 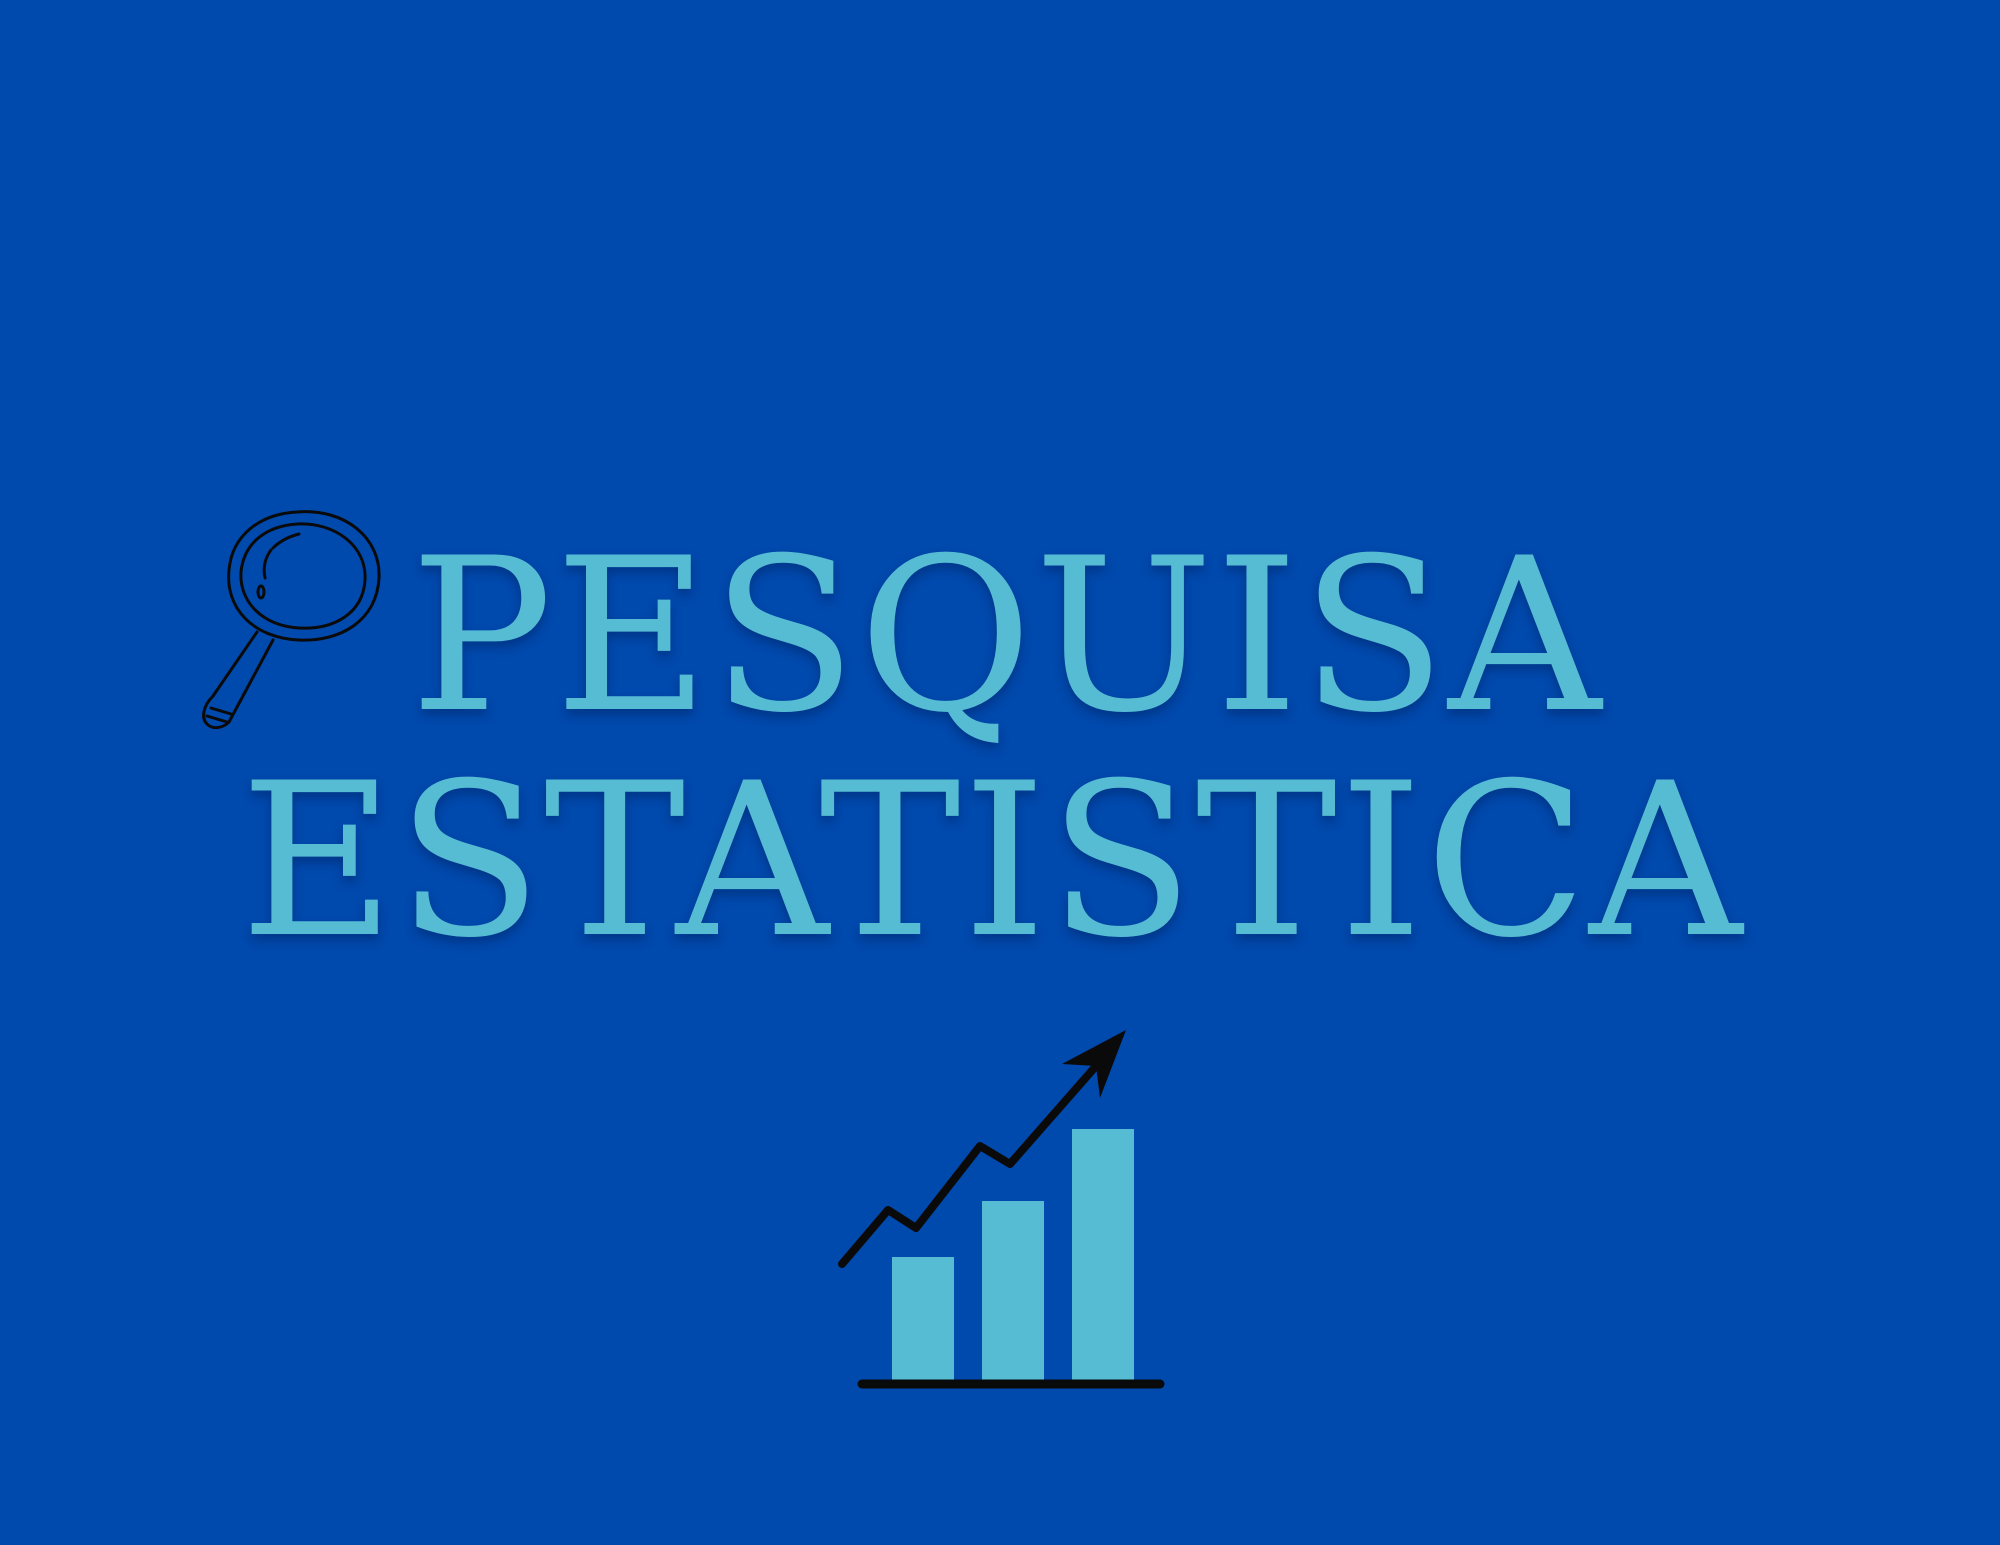 I want to click on growth-chart-icon, so click(x=1001, y=1209).